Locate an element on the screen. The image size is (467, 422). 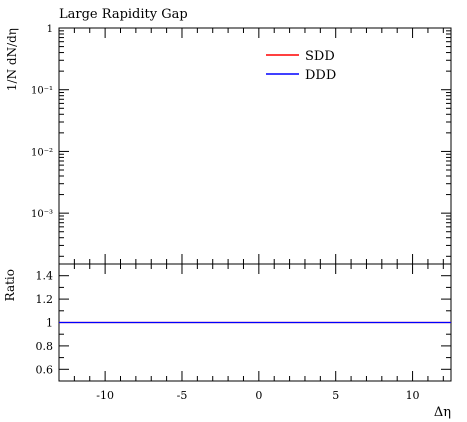
x-tick-label: 0 is located at coordinates (258, 395).